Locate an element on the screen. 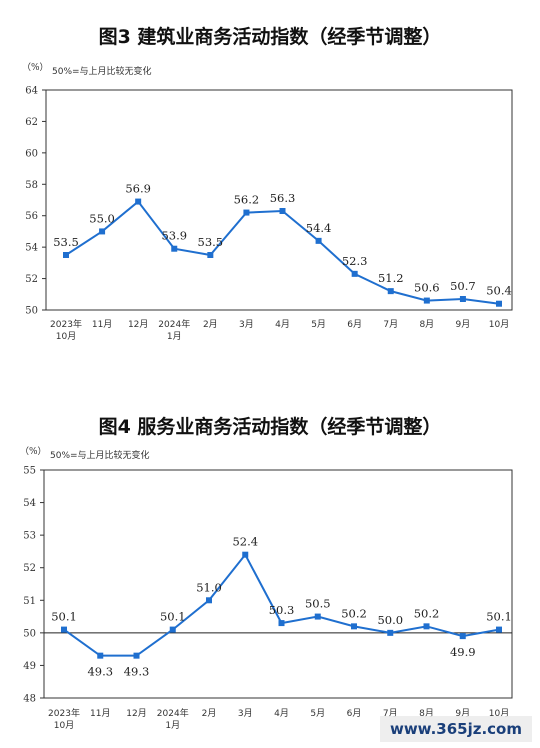  y-tick-label: 58 is located at coordinates (31, 185).